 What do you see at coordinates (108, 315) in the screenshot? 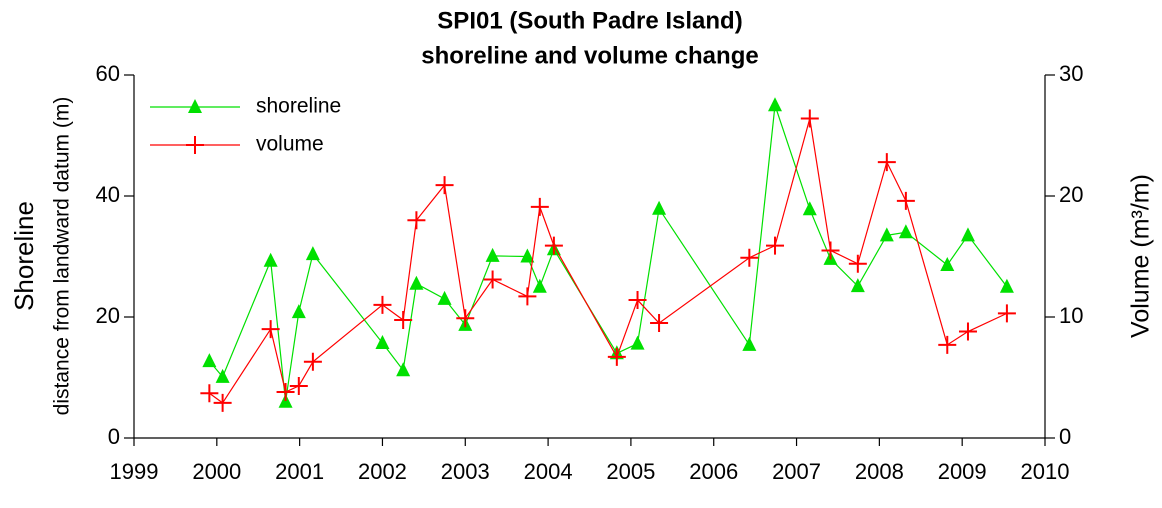
I see `y-tick-label: 20` at bounding box center [108, 315].